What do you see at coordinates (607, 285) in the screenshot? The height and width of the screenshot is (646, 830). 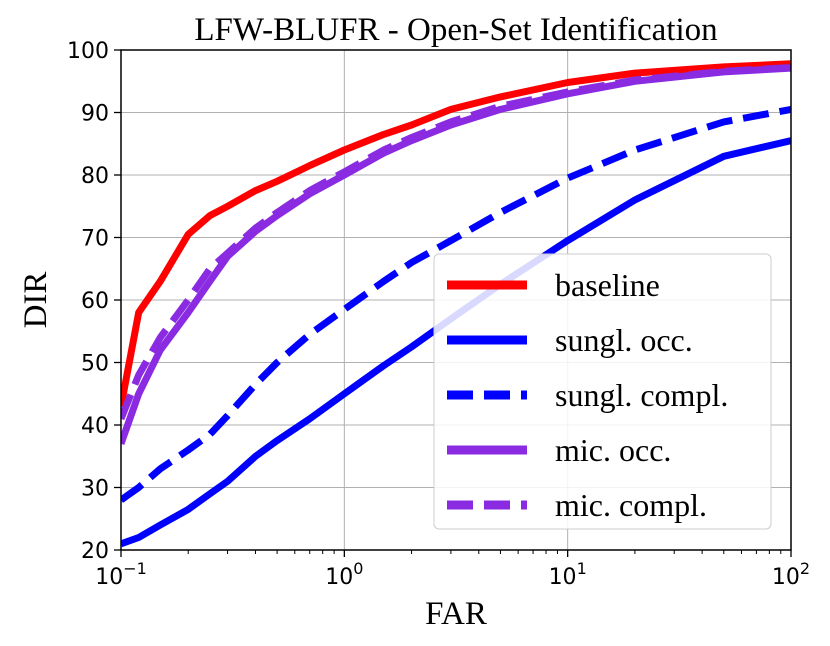 I see `legend-label: baseline` at bounding box center [607, 285].